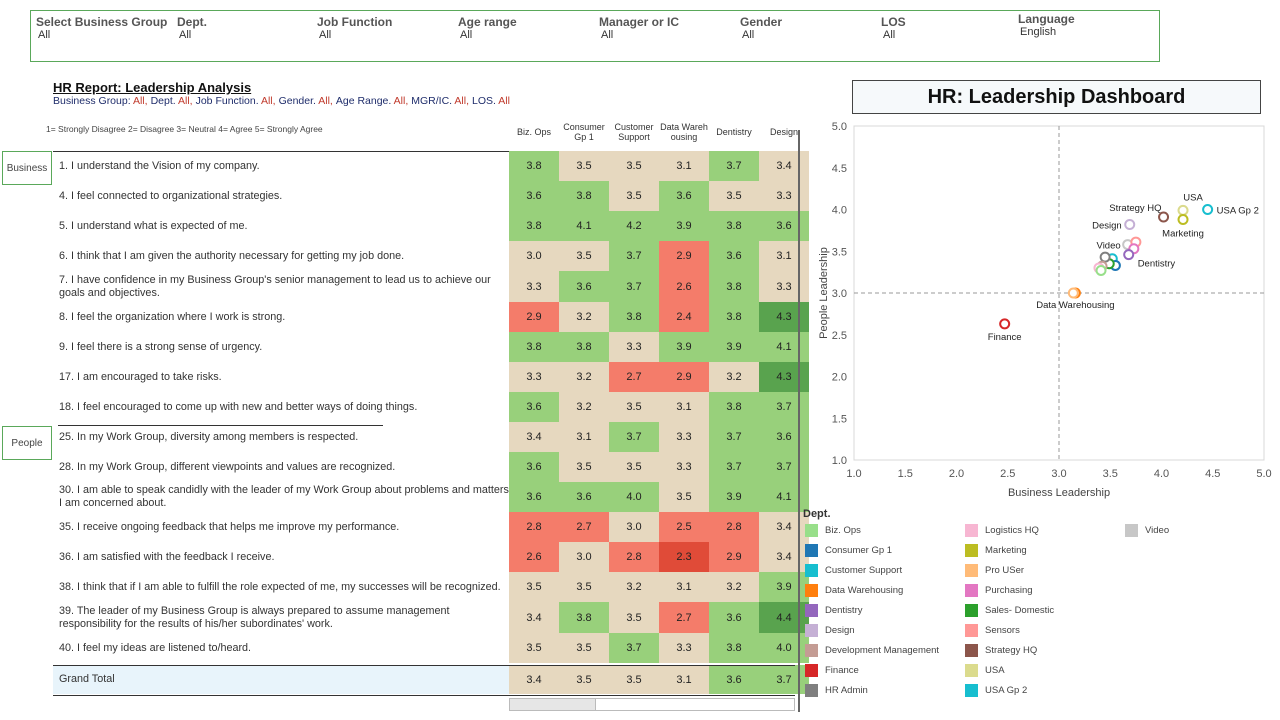 Image resolution: width=1280 pixels, height=720 pixels. I want to click on score-cell-data-warehousing: 3.5, so click(684, 497).